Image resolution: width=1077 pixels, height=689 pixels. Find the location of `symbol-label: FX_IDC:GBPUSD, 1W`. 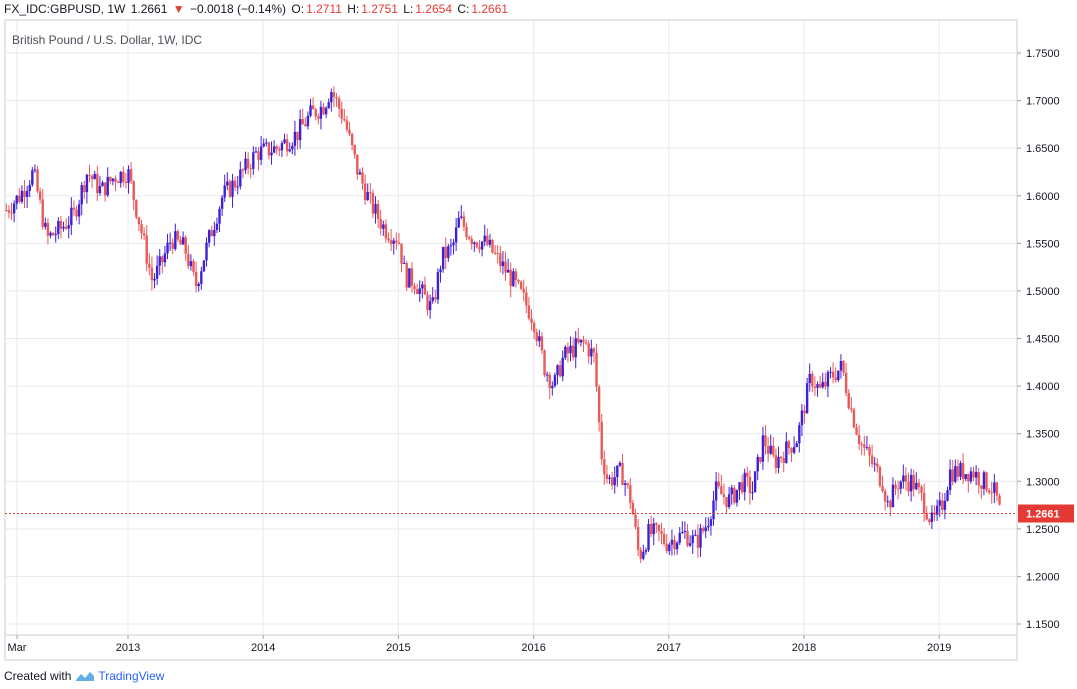

symbol-label: FX_IDC:GBPUSD, 1W is located at coordinates (65, 9).